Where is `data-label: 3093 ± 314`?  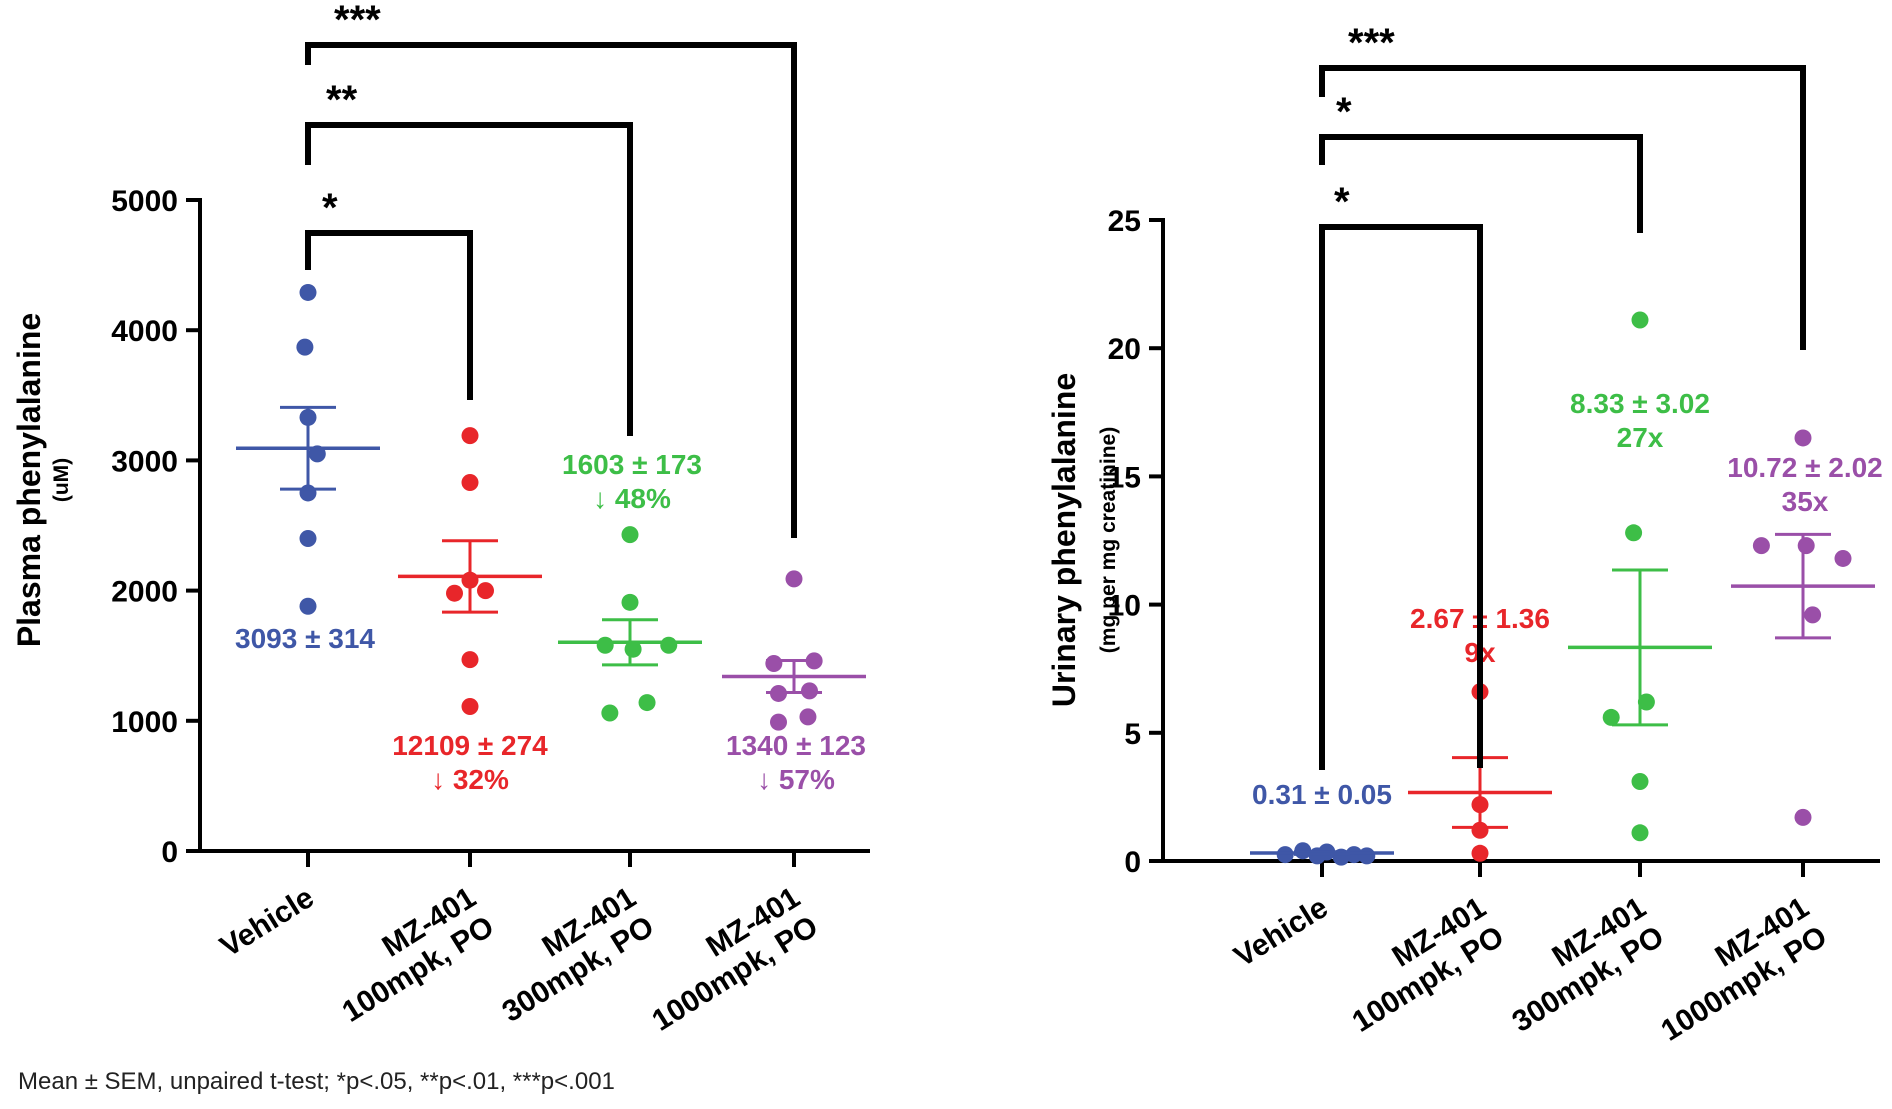 data-label: 3093 ± 314 is located at coordinates (305, 638).